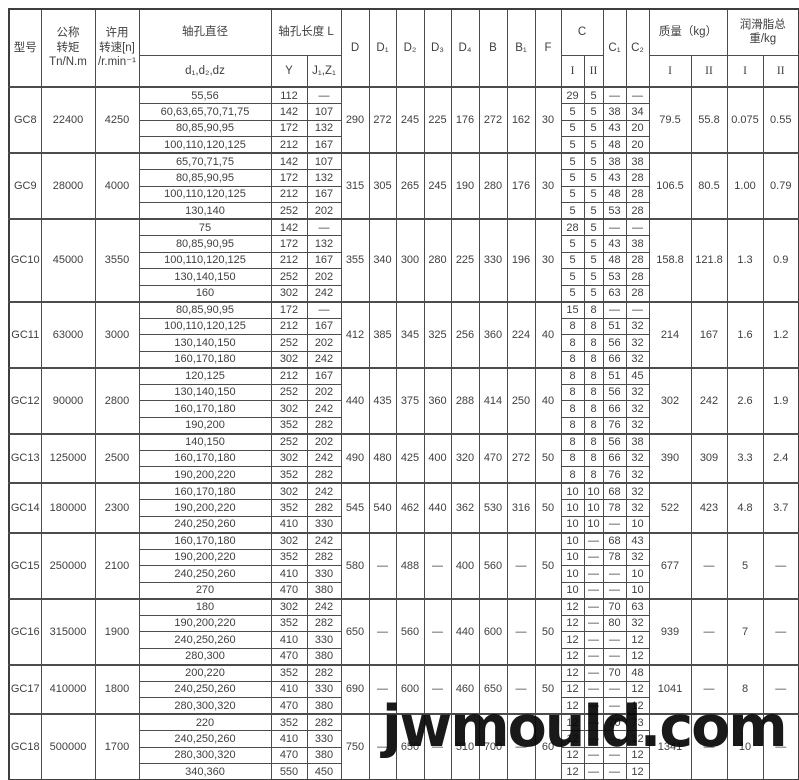  What do you see at coordinates (355, 334) in the screenshot?
I see `dim-d-cell: 412` at bounding box center [355, 334].